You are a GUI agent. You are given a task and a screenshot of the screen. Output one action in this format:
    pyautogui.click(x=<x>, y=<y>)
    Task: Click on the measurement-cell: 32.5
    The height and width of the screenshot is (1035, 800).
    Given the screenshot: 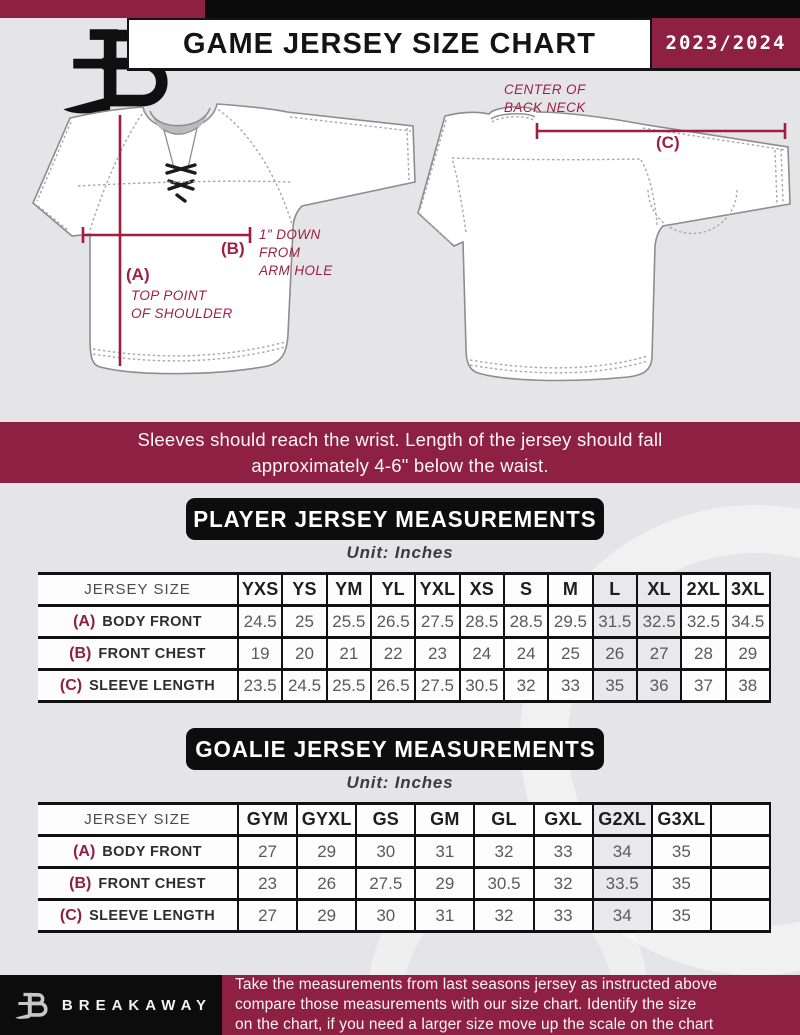 What is the action you would take?
    pyautogui.click(x=658, y=621)
    